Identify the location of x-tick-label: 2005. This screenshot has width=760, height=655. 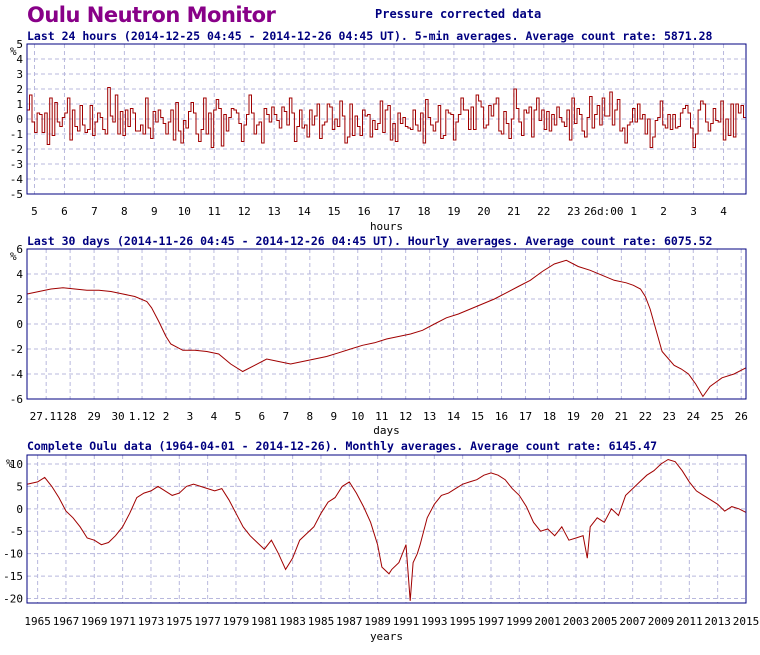
(604, 621).